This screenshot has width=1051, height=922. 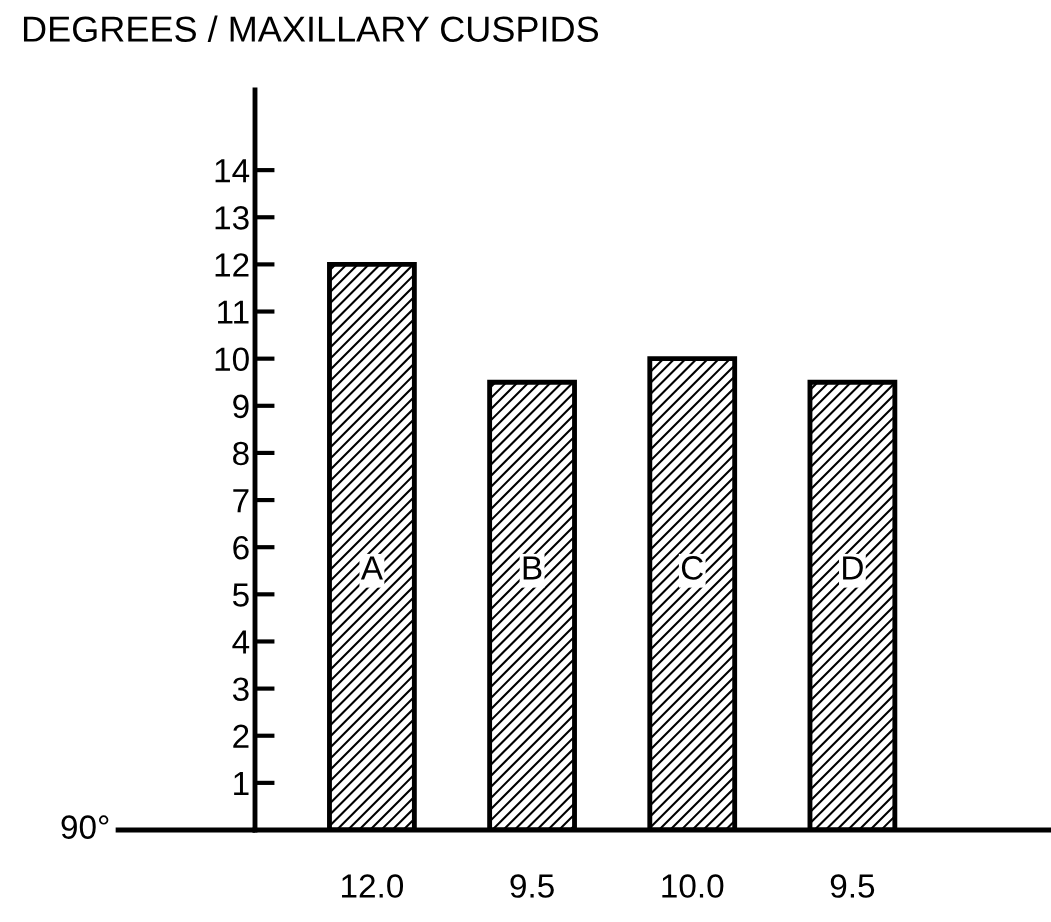 I want to click on y-tick-label: 2, so click(x=241, y=736).